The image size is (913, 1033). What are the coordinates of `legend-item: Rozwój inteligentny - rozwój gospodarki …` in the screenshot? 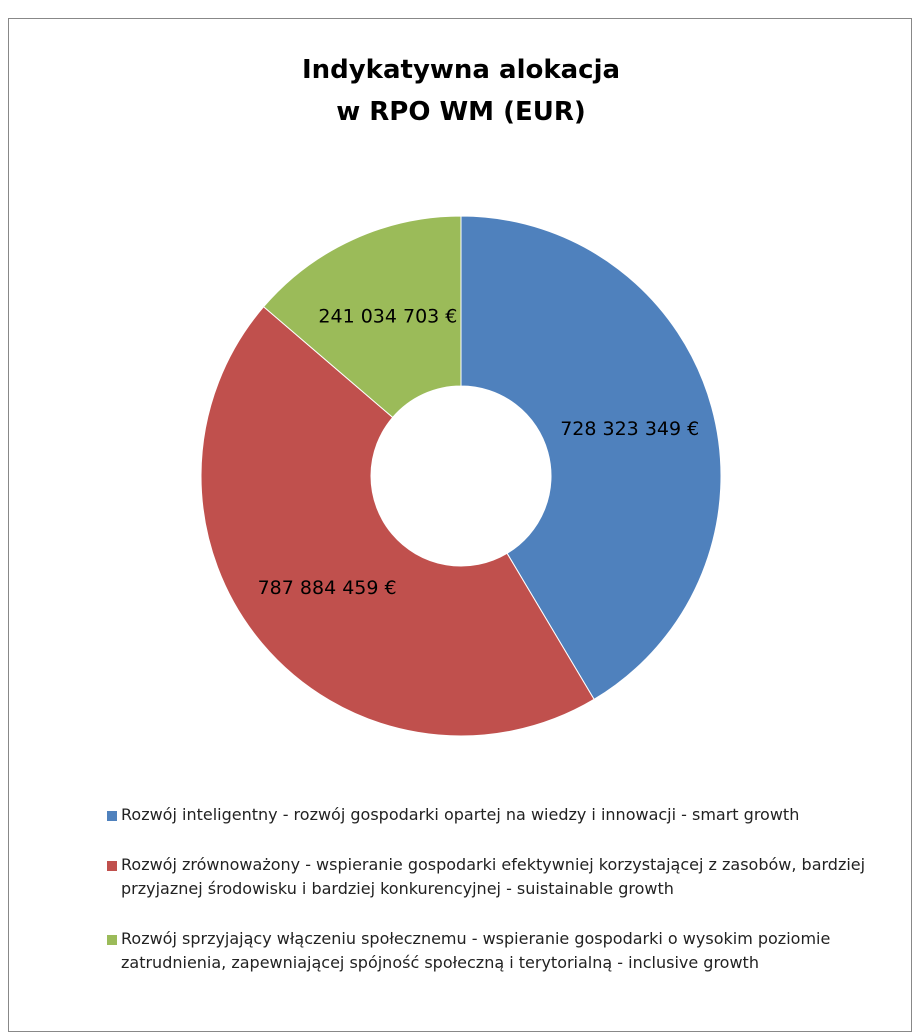 It's located at (490, 815).